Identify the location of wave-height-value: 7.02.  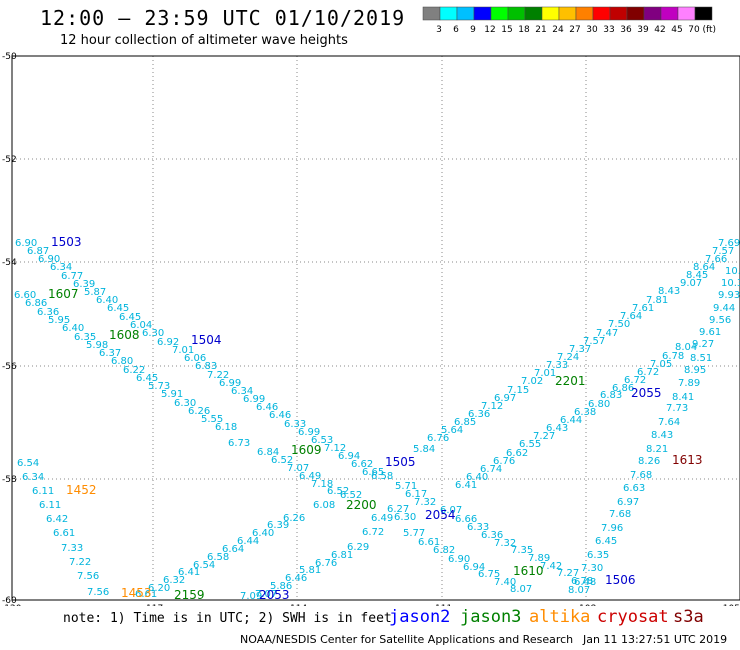
(532, 381).